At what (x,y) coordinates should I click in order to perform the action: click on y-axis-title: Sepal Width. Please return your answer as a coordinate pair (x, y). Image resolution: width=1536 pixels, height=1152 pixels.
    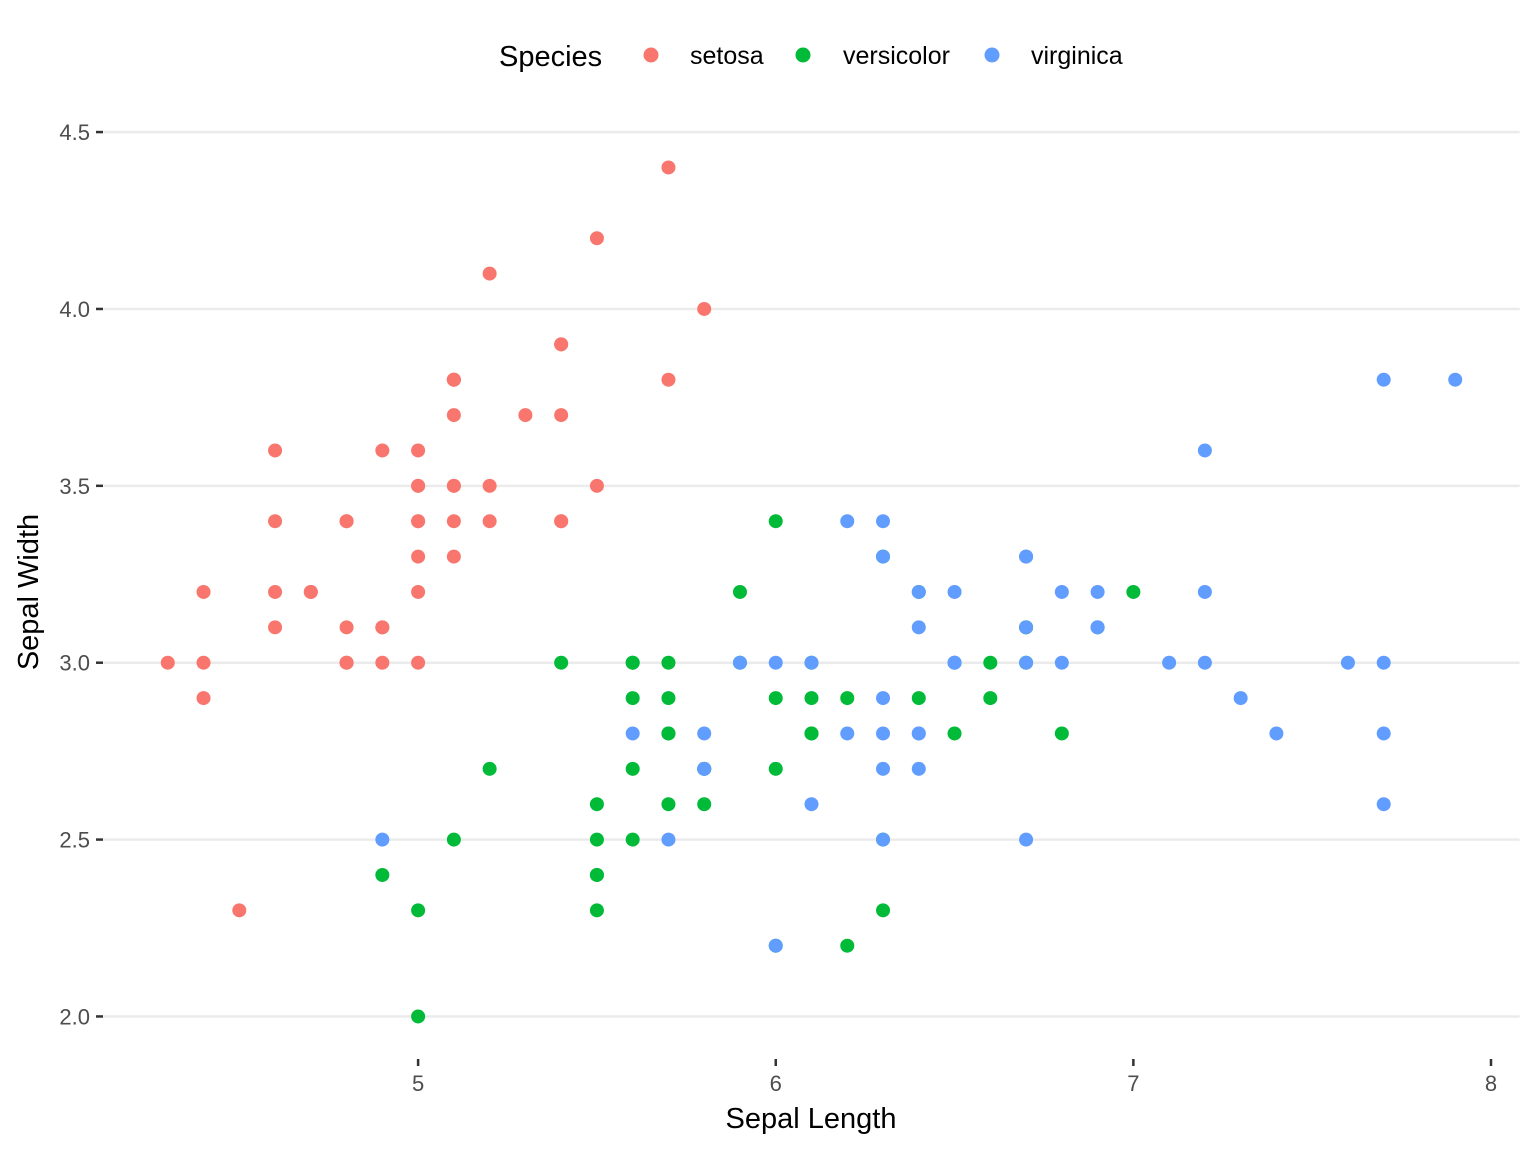
    Looking at the image, I should click on (29, 592).